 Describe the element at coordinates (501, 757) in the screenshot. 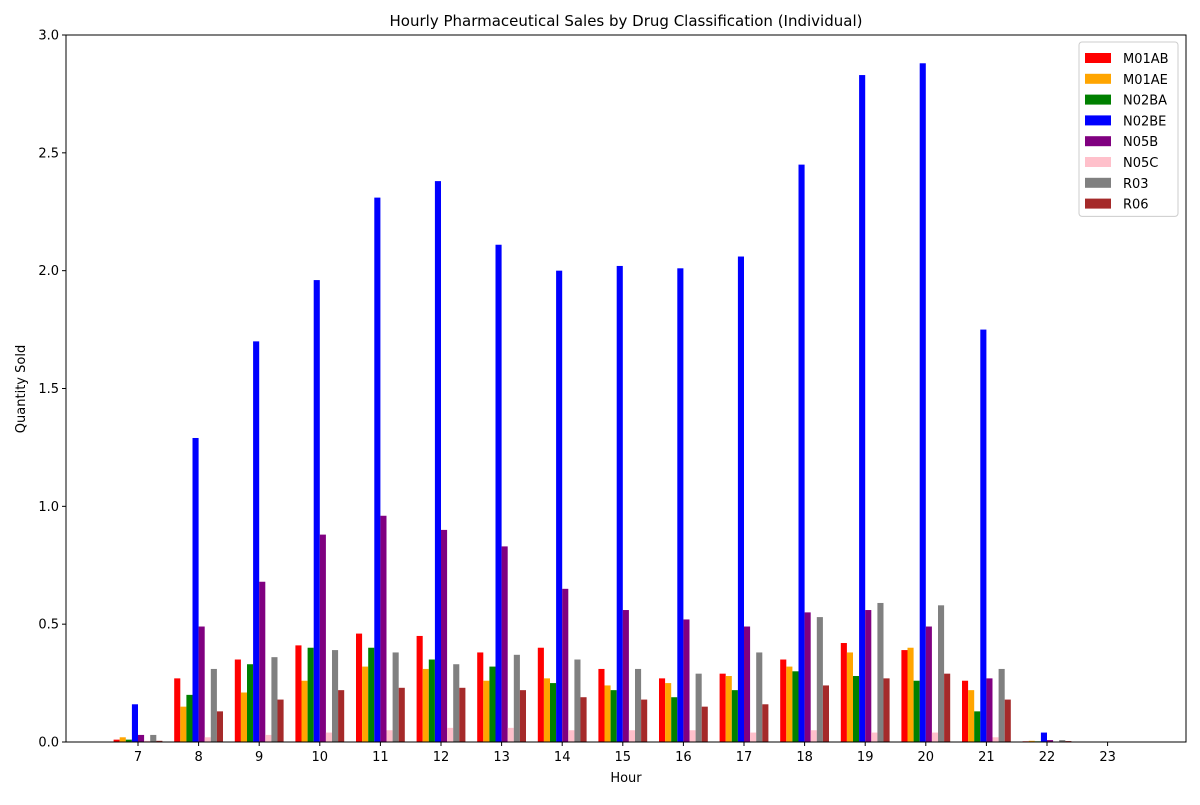

I see `x-tick-label: 13` at that location.